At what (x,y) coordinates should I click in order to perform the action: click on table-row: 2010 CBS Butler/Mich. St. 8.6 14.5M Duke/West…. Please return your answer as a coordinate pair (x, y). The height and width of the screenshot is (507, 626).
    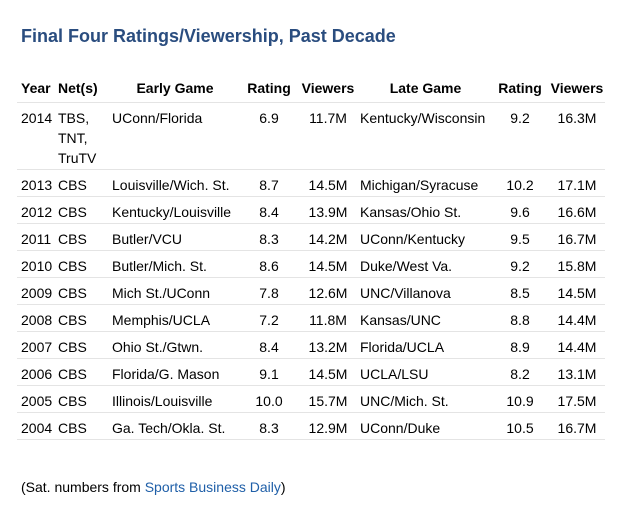
    Looking at the image, I should click on (311, 264).